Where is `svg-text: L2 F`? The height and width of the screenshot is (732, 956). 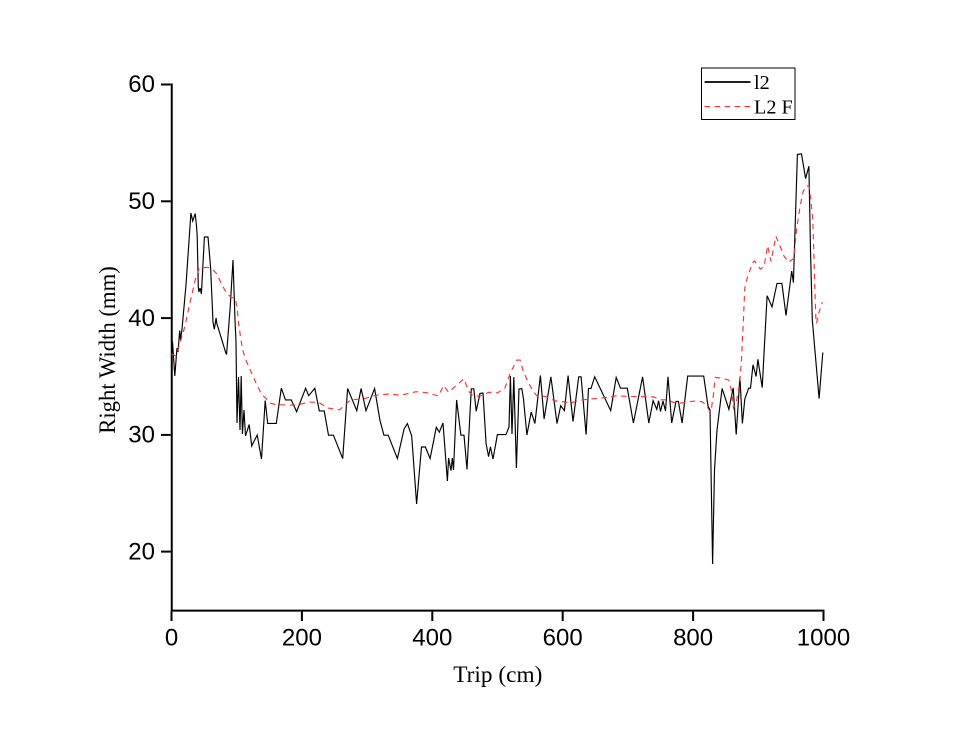
svg-text: L2 F is located at coordinates (773, 108).